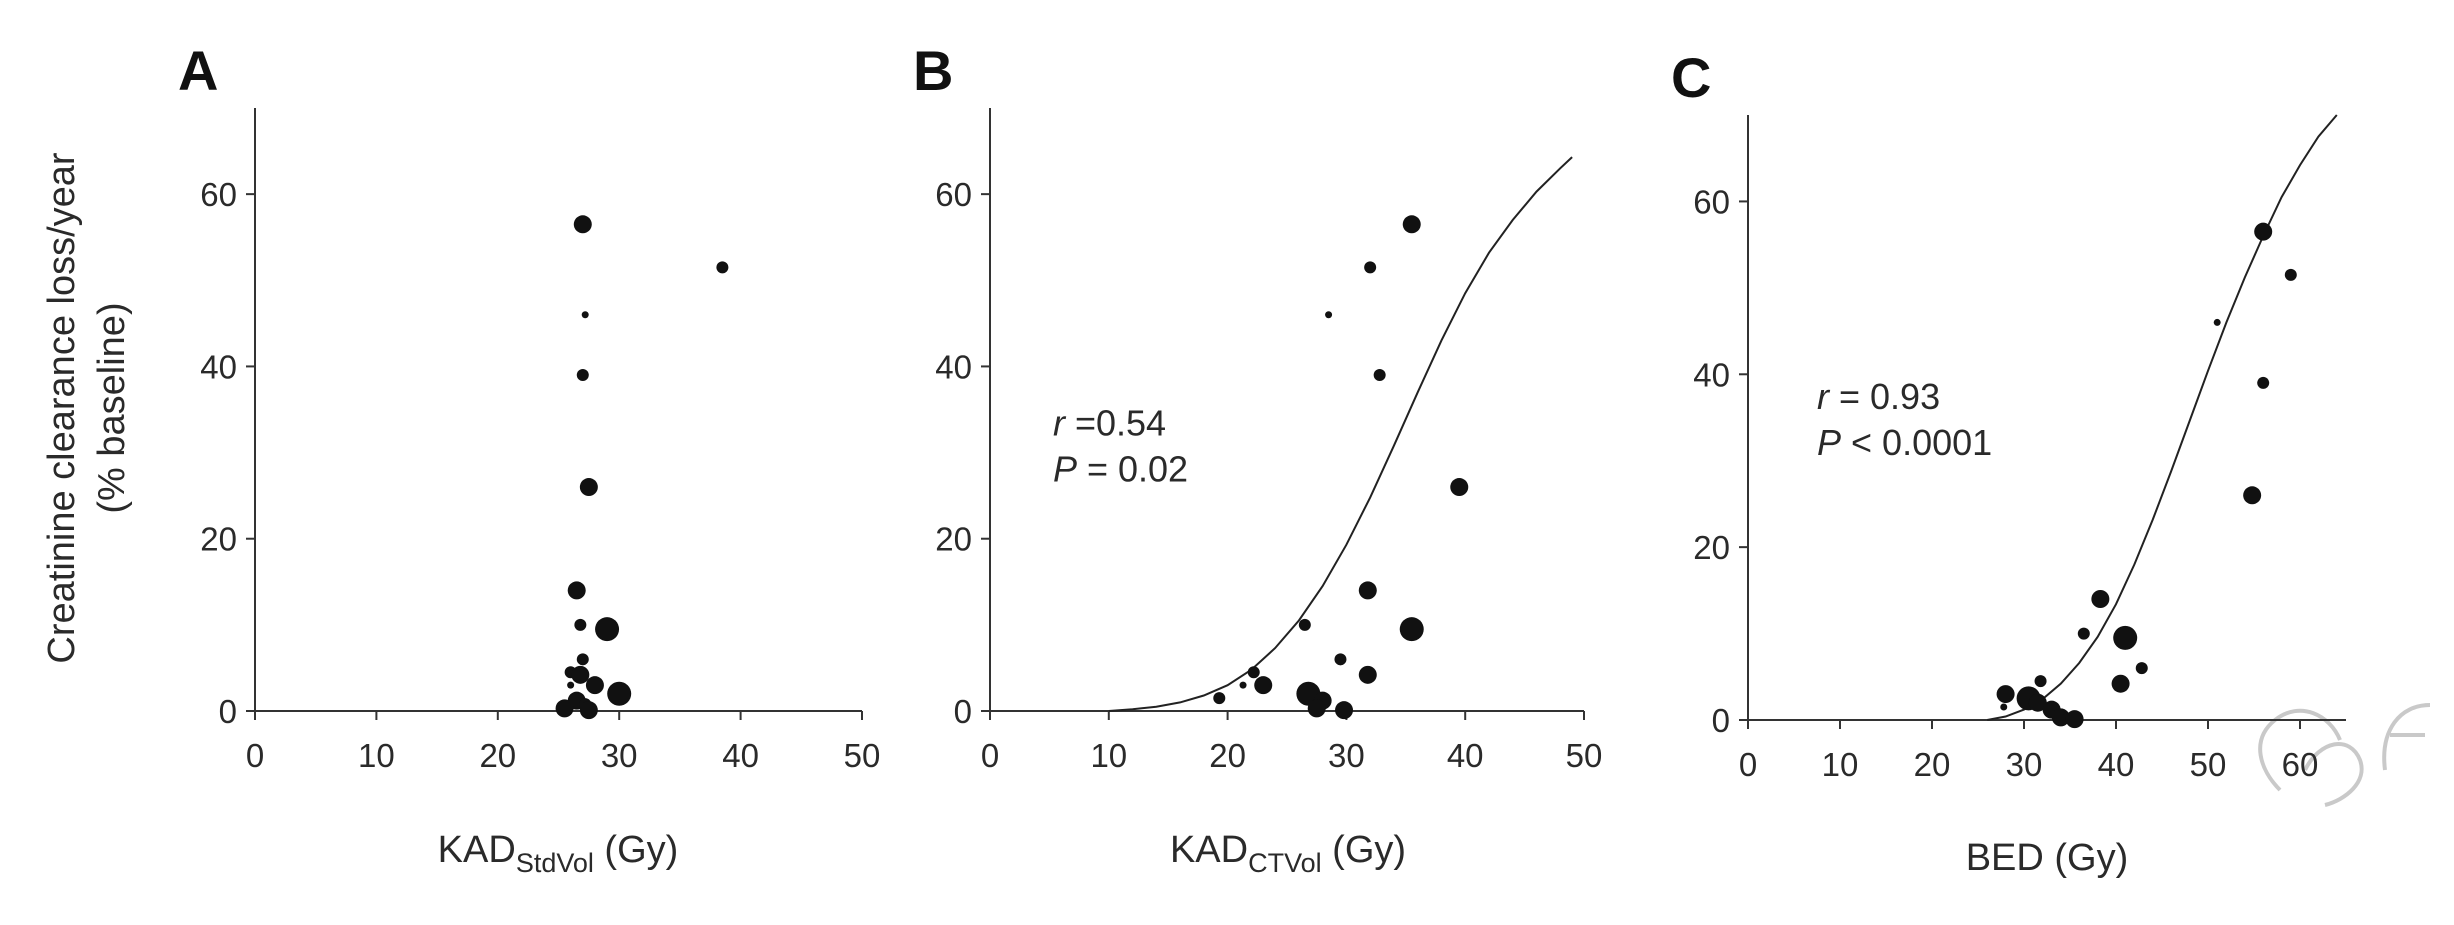  I want to click on fit-curve-b, so click(1340, 434).